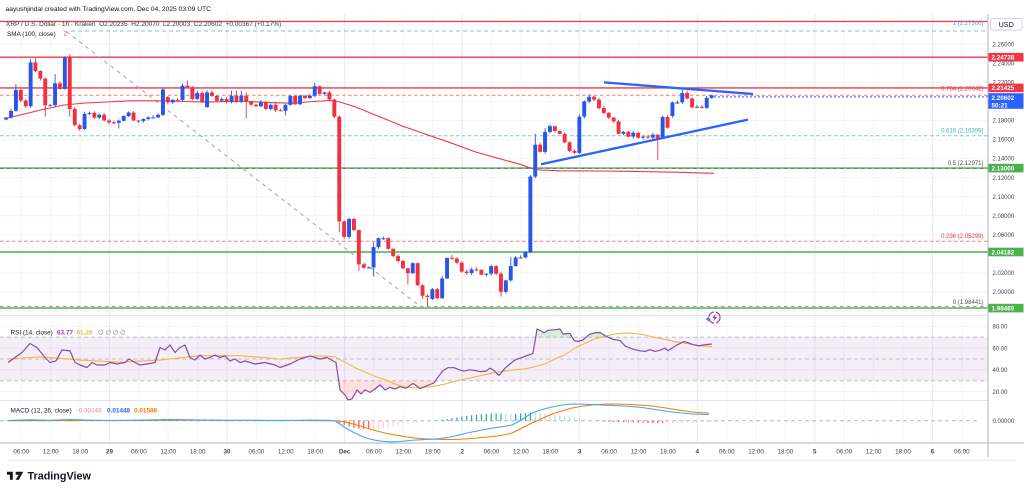 This screenshot has width=1024, height=493. Describe the element at coordinates (1004, 160) in the screenshot. I see `svg-text: 2.14000` at that location.